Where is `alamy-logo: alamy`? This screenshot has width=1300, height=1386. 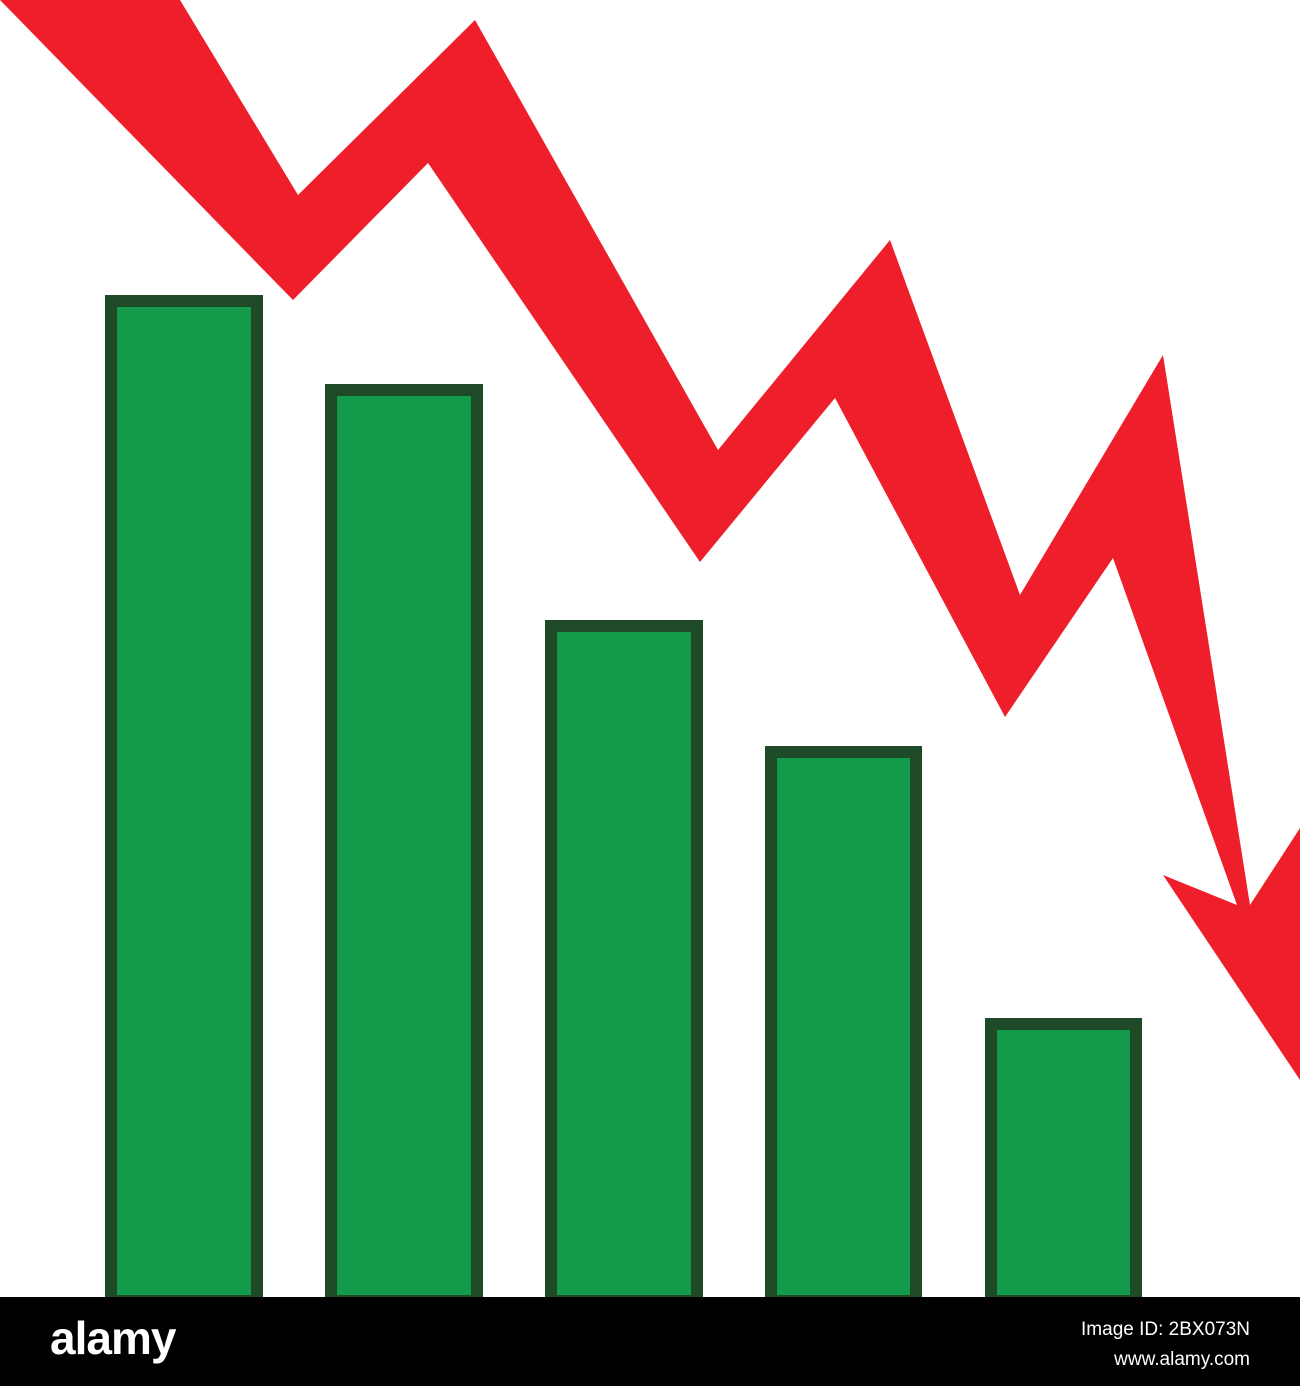
alamy-logo: alamy is located at coordinates (113, 1338).